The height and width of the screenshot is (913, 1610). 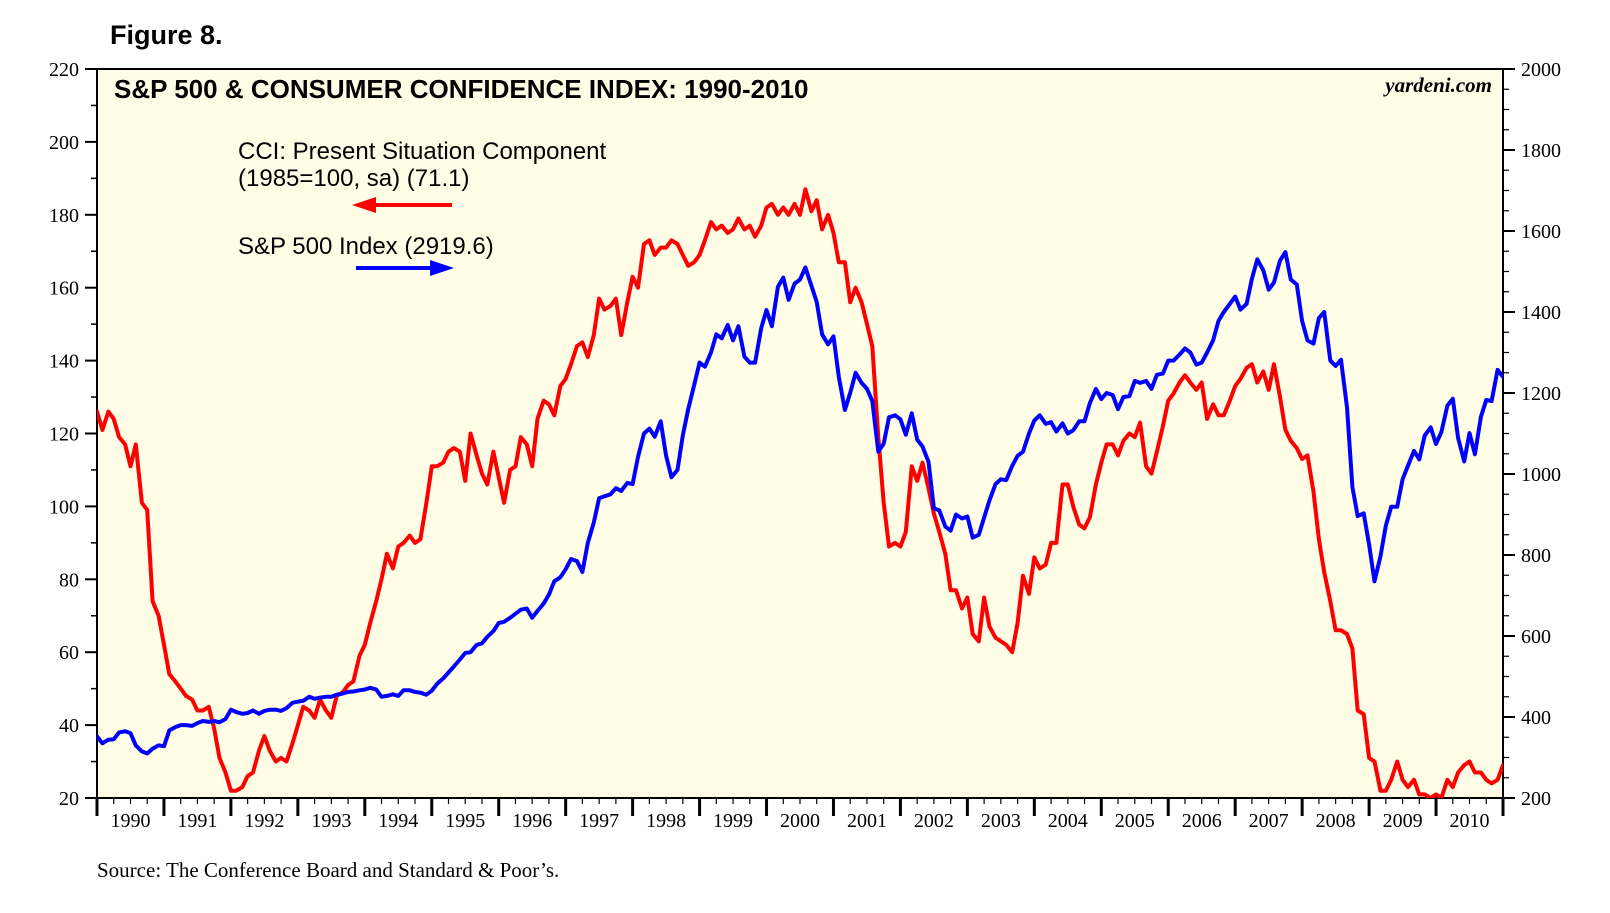 What do you see at coordinates (422, 151) in the screenshot?
I see `legend-cci-line1: CCI: Present Situation Component` at bounding box center [422, 151].